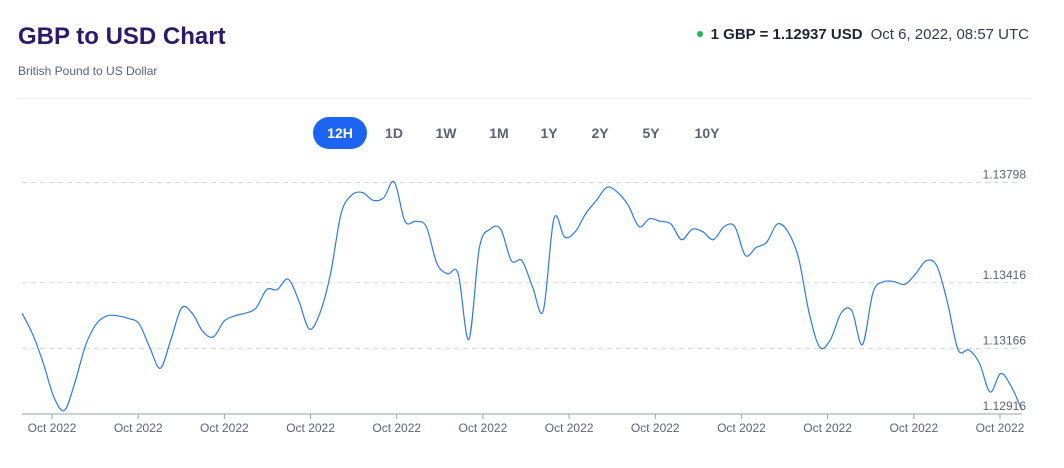  What do you see at coordinates (699, 34) in the screenshot?
I see `live-status-dot-icon` at bounding box center [699, 34].